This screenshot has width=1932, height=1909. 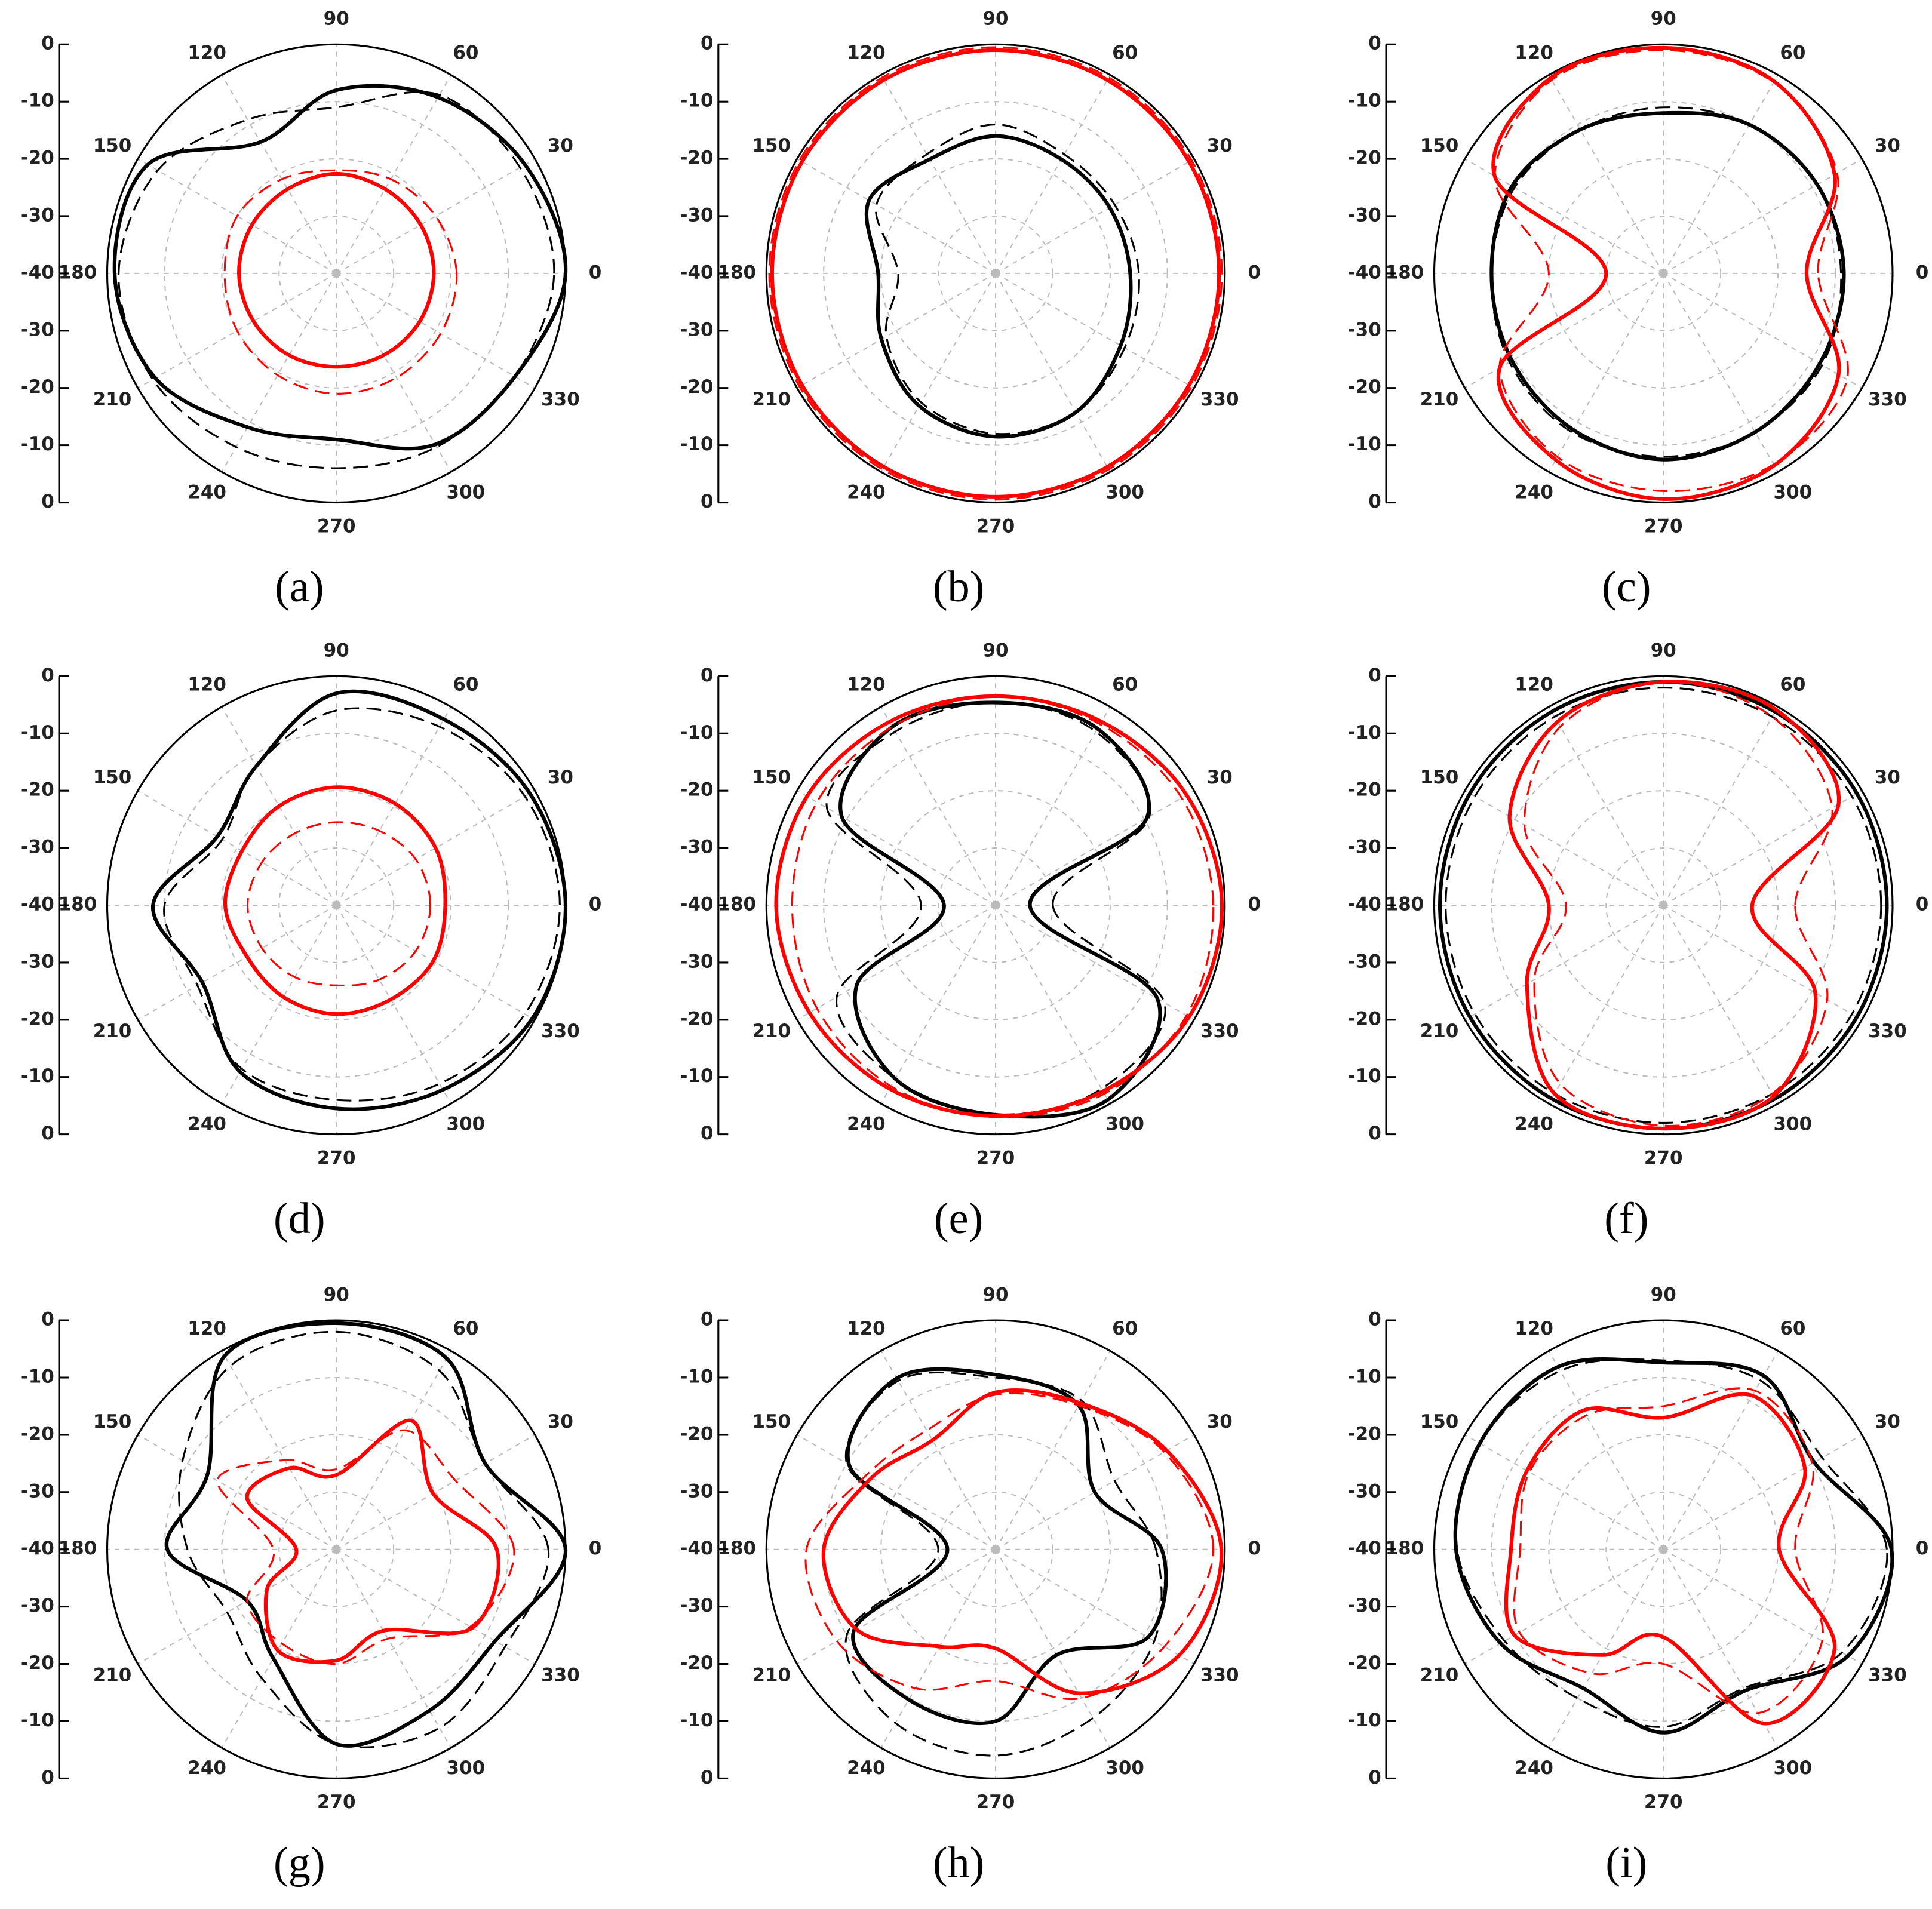 I want to click on center-dot, so click(x=1663, y=905).